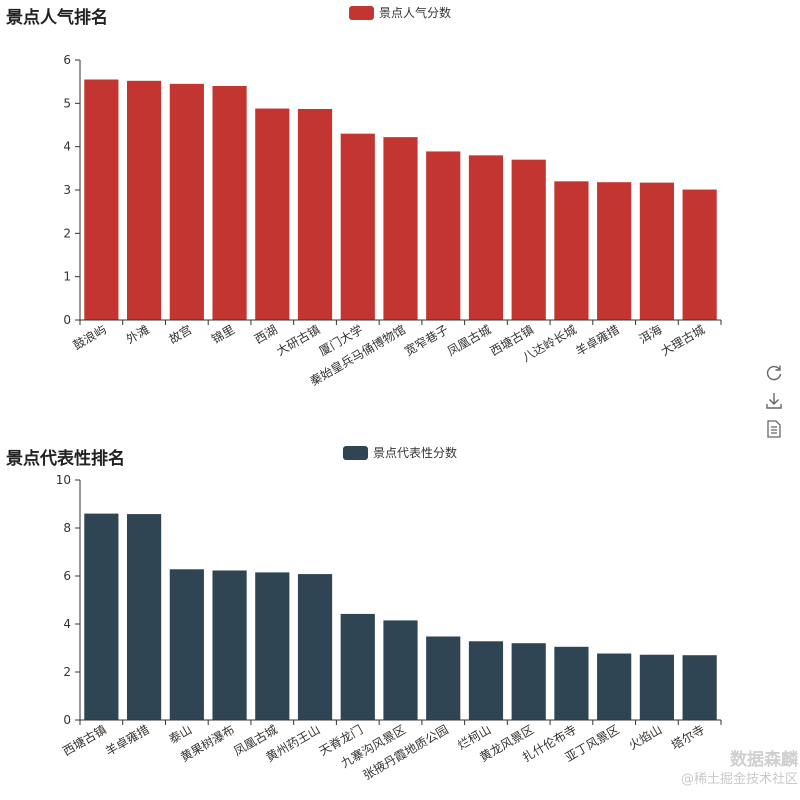 This screenshot has height=800, width=800. What do you see at coordinates (717, 770) in the screenshot?
I see `watermark: 数据森麟 @稀土掘金技术社区` at bounding box center [717, 770].